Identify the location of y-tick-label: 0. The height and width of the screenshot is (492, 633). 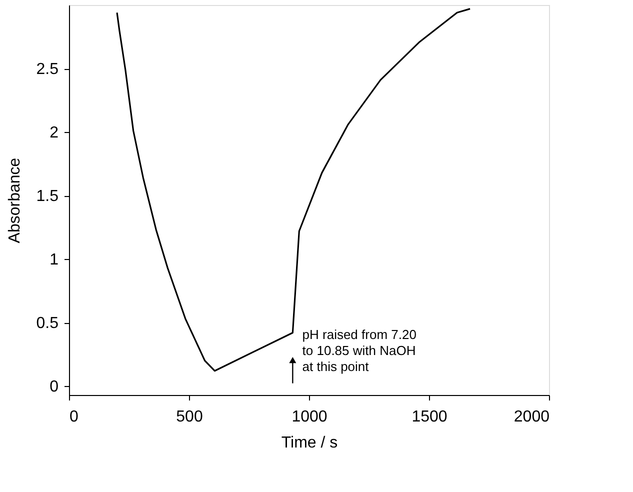
(54, 387).